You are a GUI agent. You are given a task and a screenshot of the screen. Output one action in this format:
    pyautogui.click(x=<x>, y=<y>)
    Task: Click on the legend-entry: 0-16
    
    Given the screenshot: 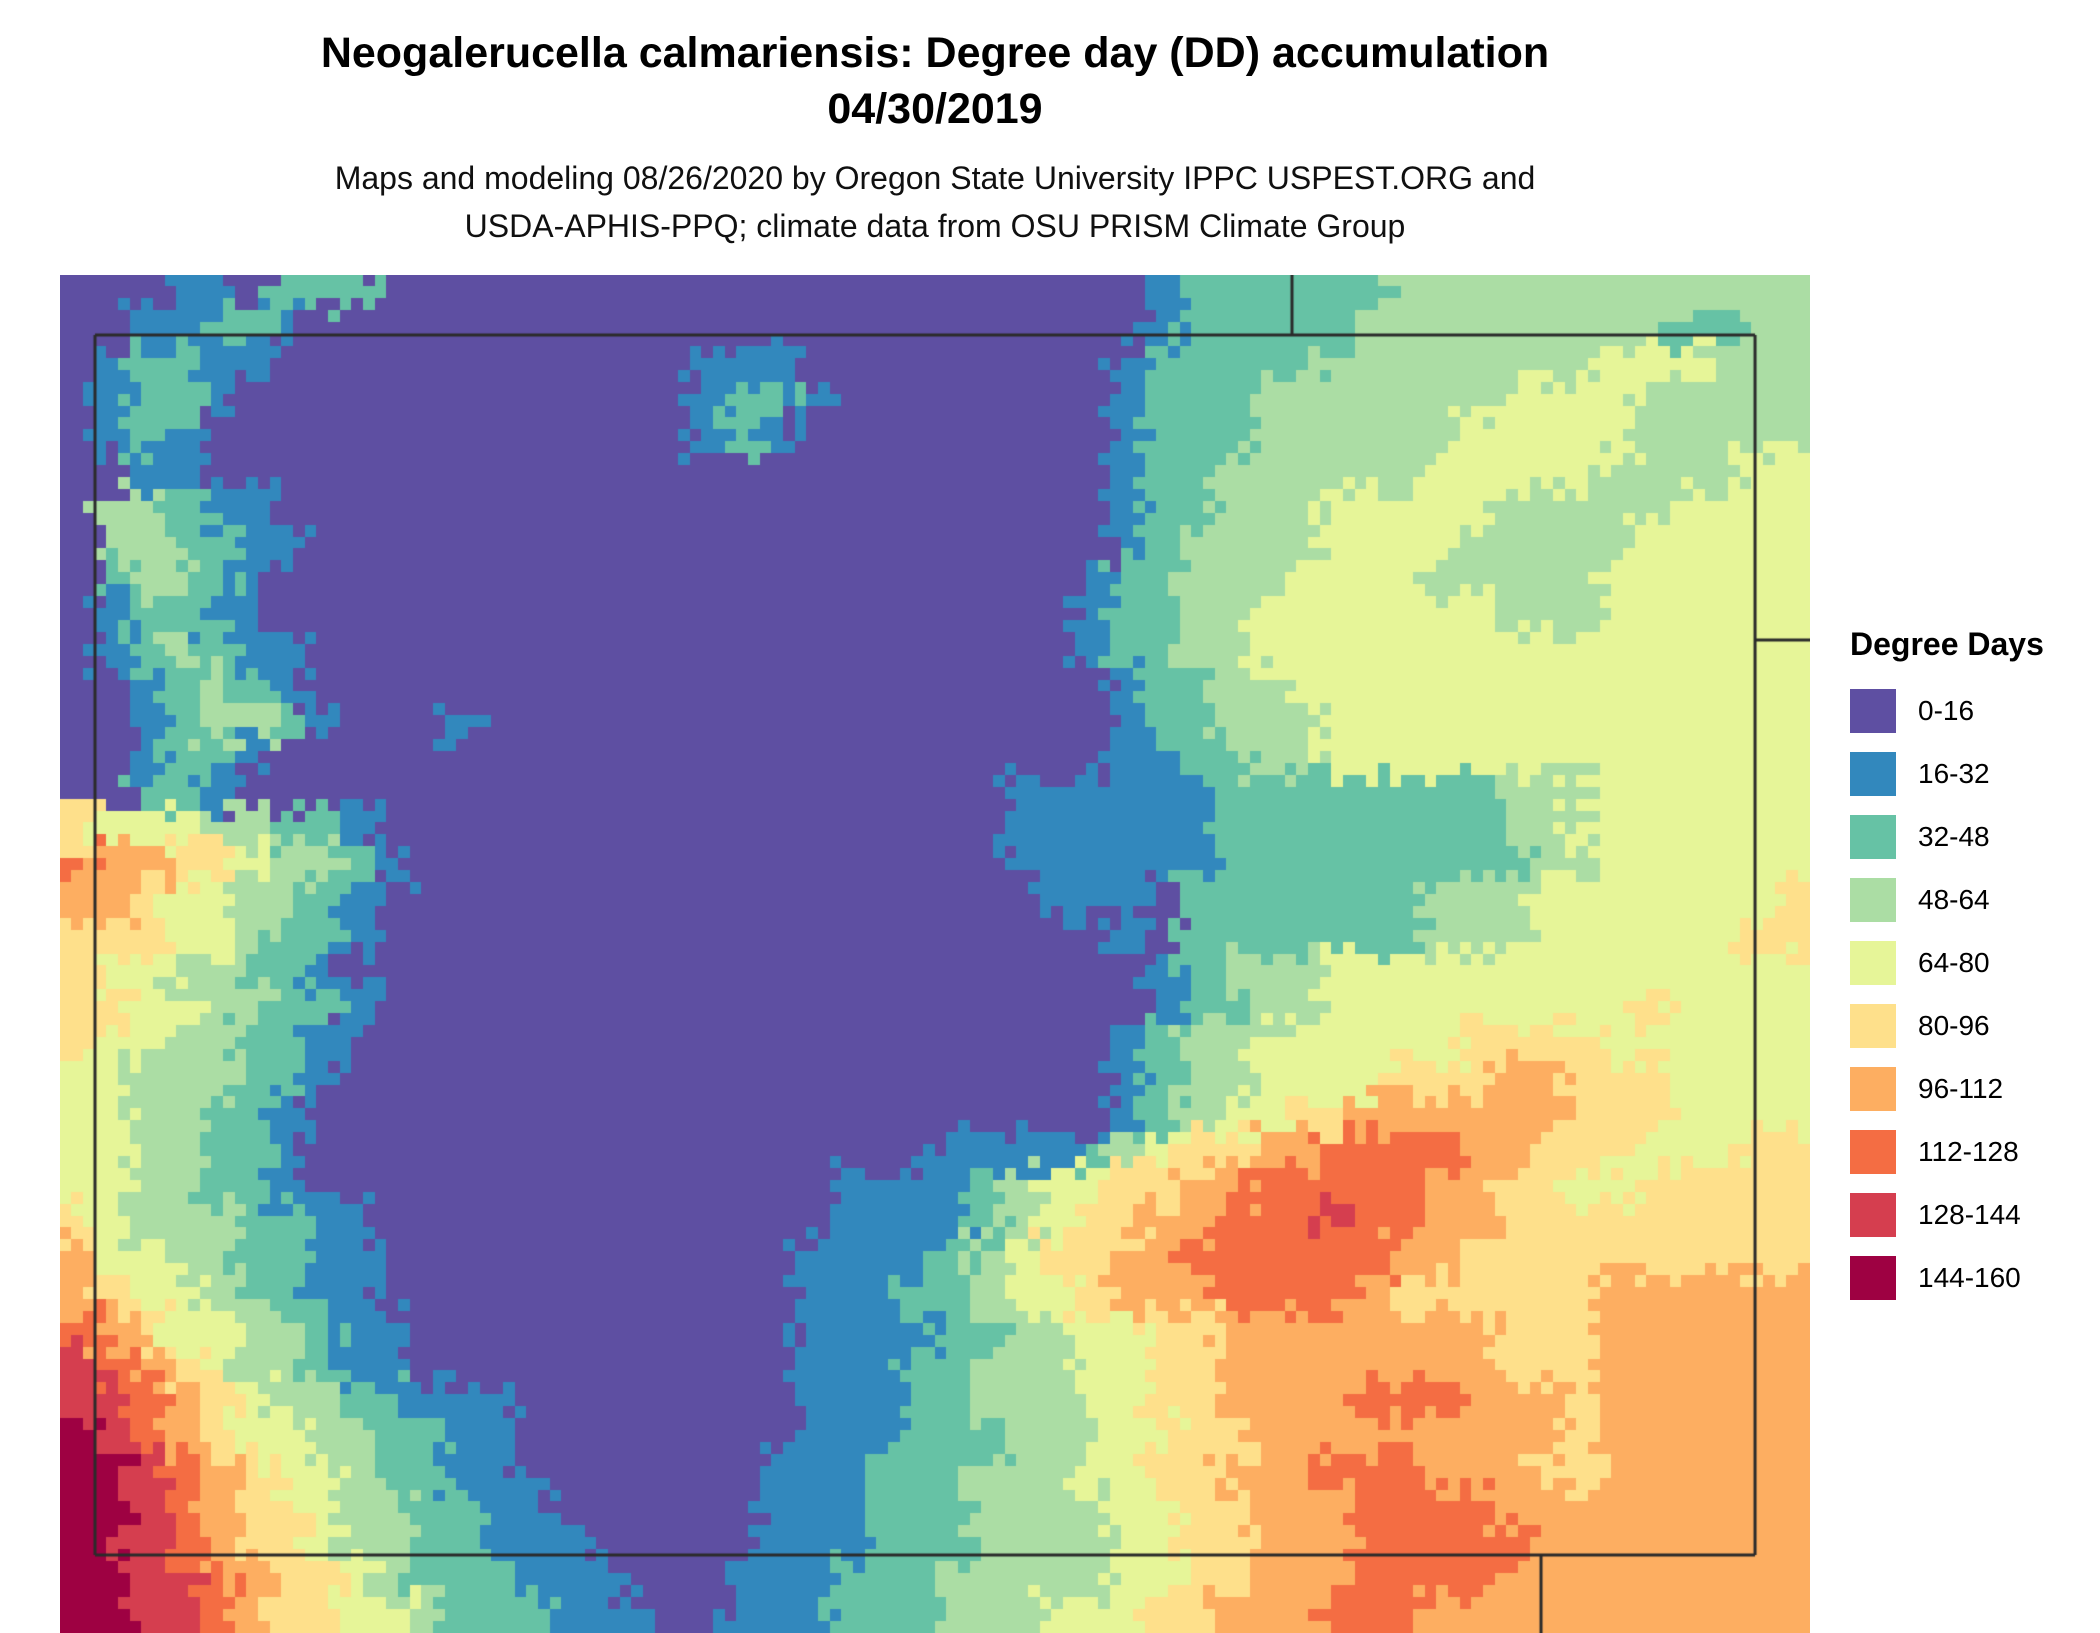 What is the action you would take?
    pyautogui.click(x=1973, y=711)
    